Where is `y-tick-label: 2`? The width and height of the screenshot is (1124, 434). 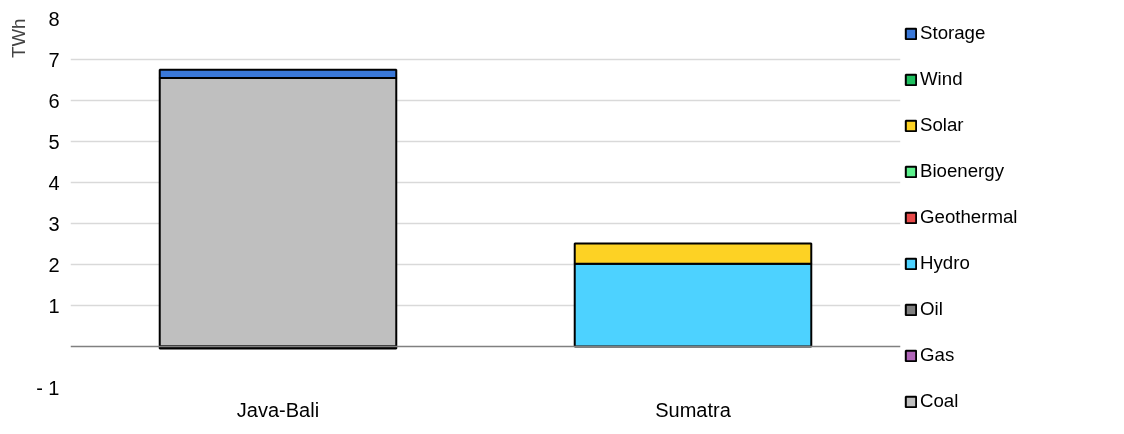
y-tick-label: 2 is located at coordinates (54, 264).